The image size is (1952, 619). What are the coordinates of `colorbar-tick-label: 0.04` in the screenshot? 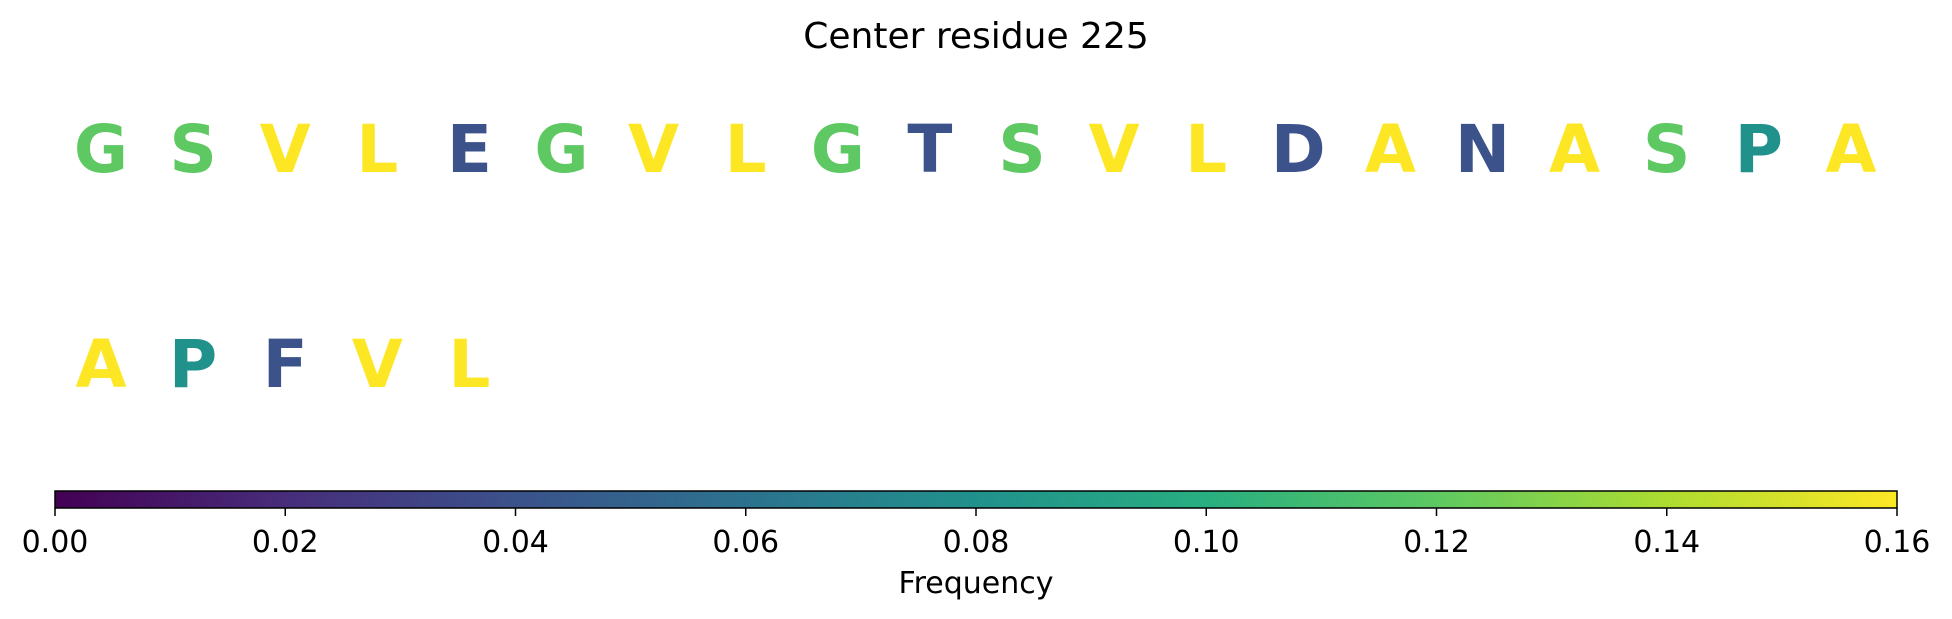 It's located at (515, 542).